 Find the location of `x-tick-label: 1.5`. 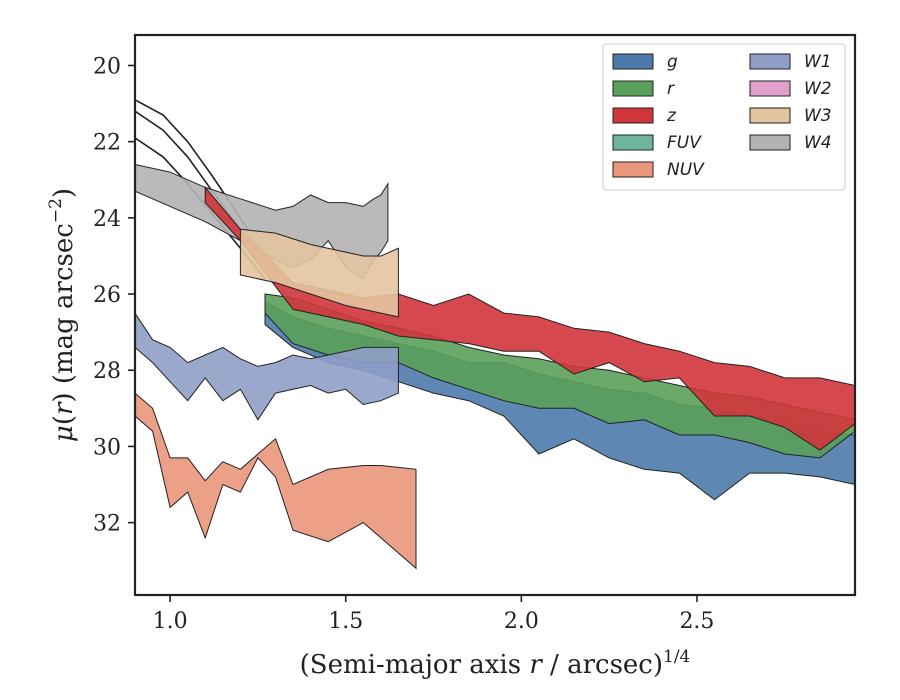

x-tick-label: 1.5 is located at coordinates (345, 621).